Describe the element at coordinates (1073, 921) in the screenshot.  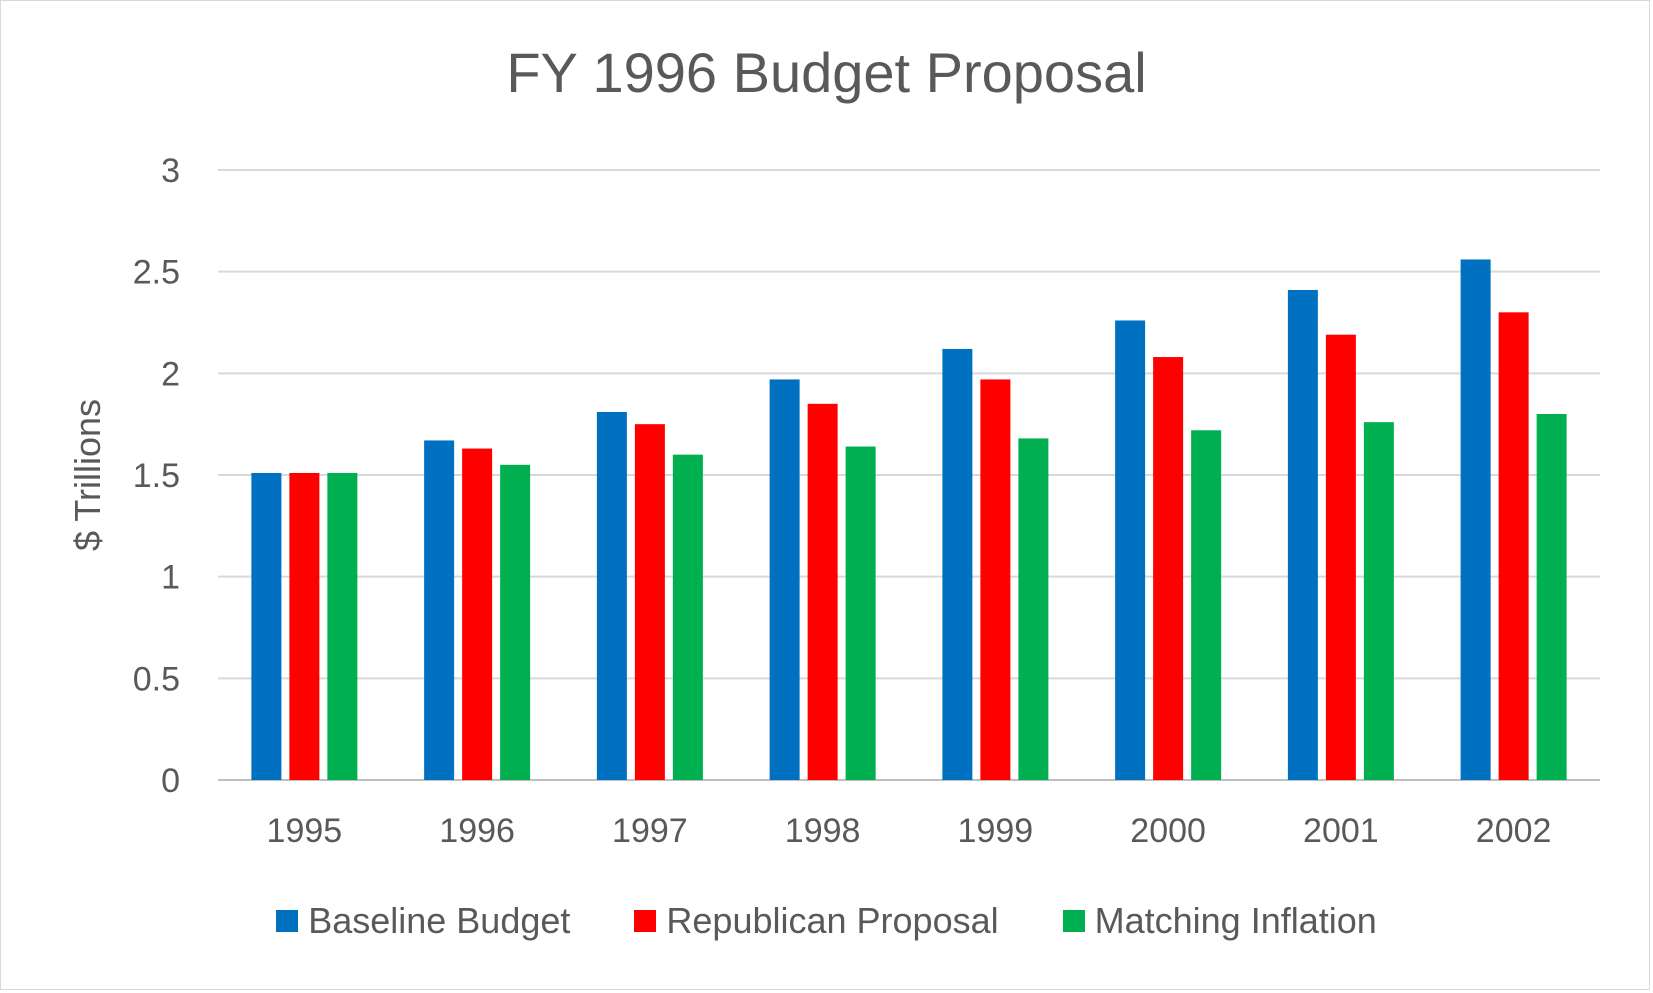
I see `legend-swatch-matching-inflation` at that location.